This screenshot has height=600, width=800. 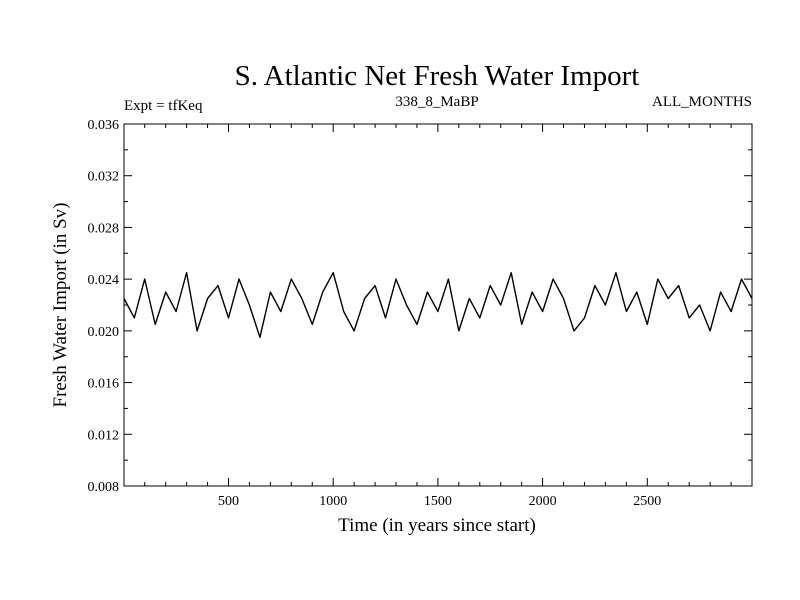 I want to click on y-axis-label: Fresh Water Import (in Sv), so click(x=60, y=305).